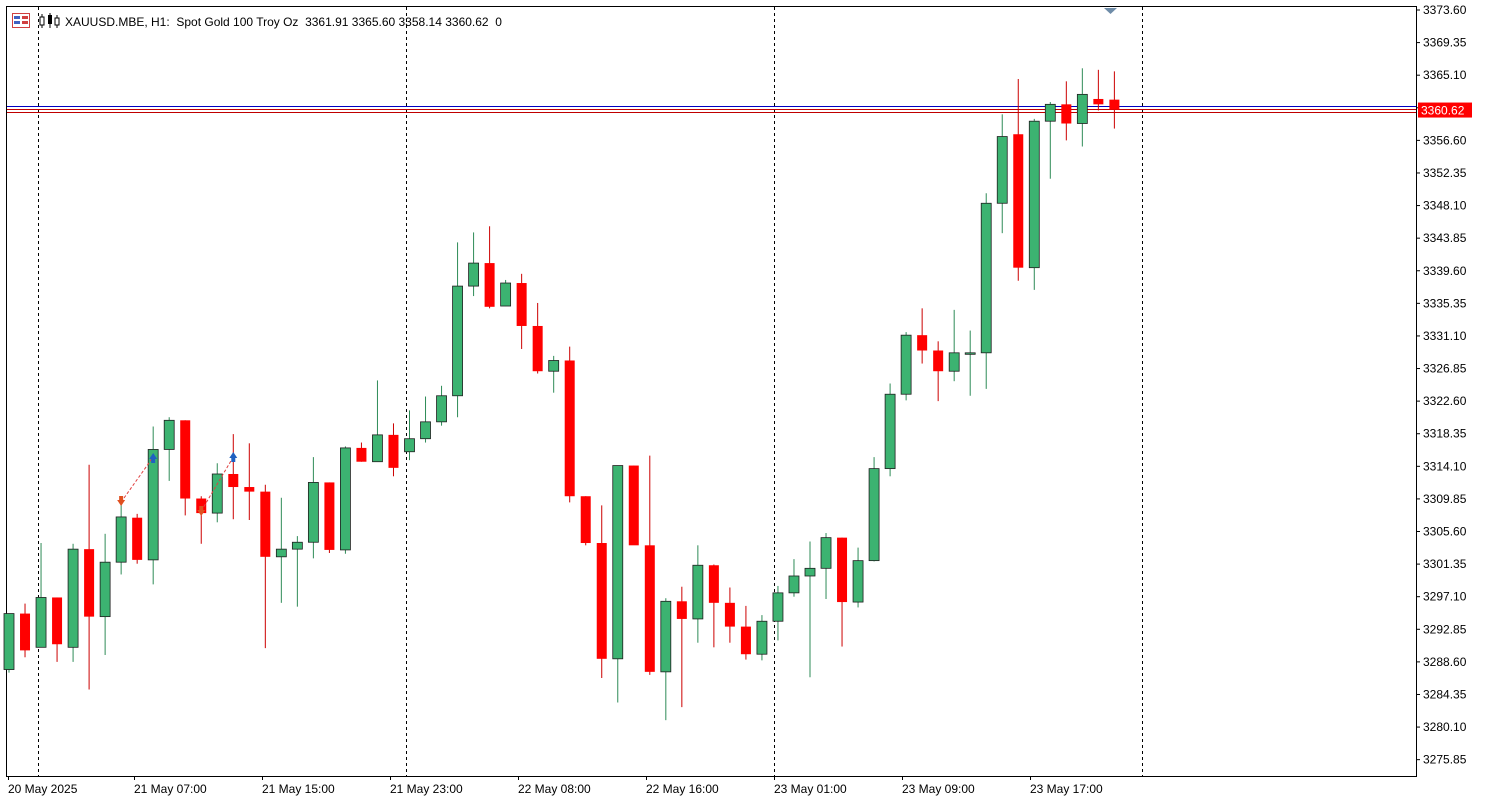 This screenshot has width=1488, height=800. I want to click on price-lines, so click(711, 110).